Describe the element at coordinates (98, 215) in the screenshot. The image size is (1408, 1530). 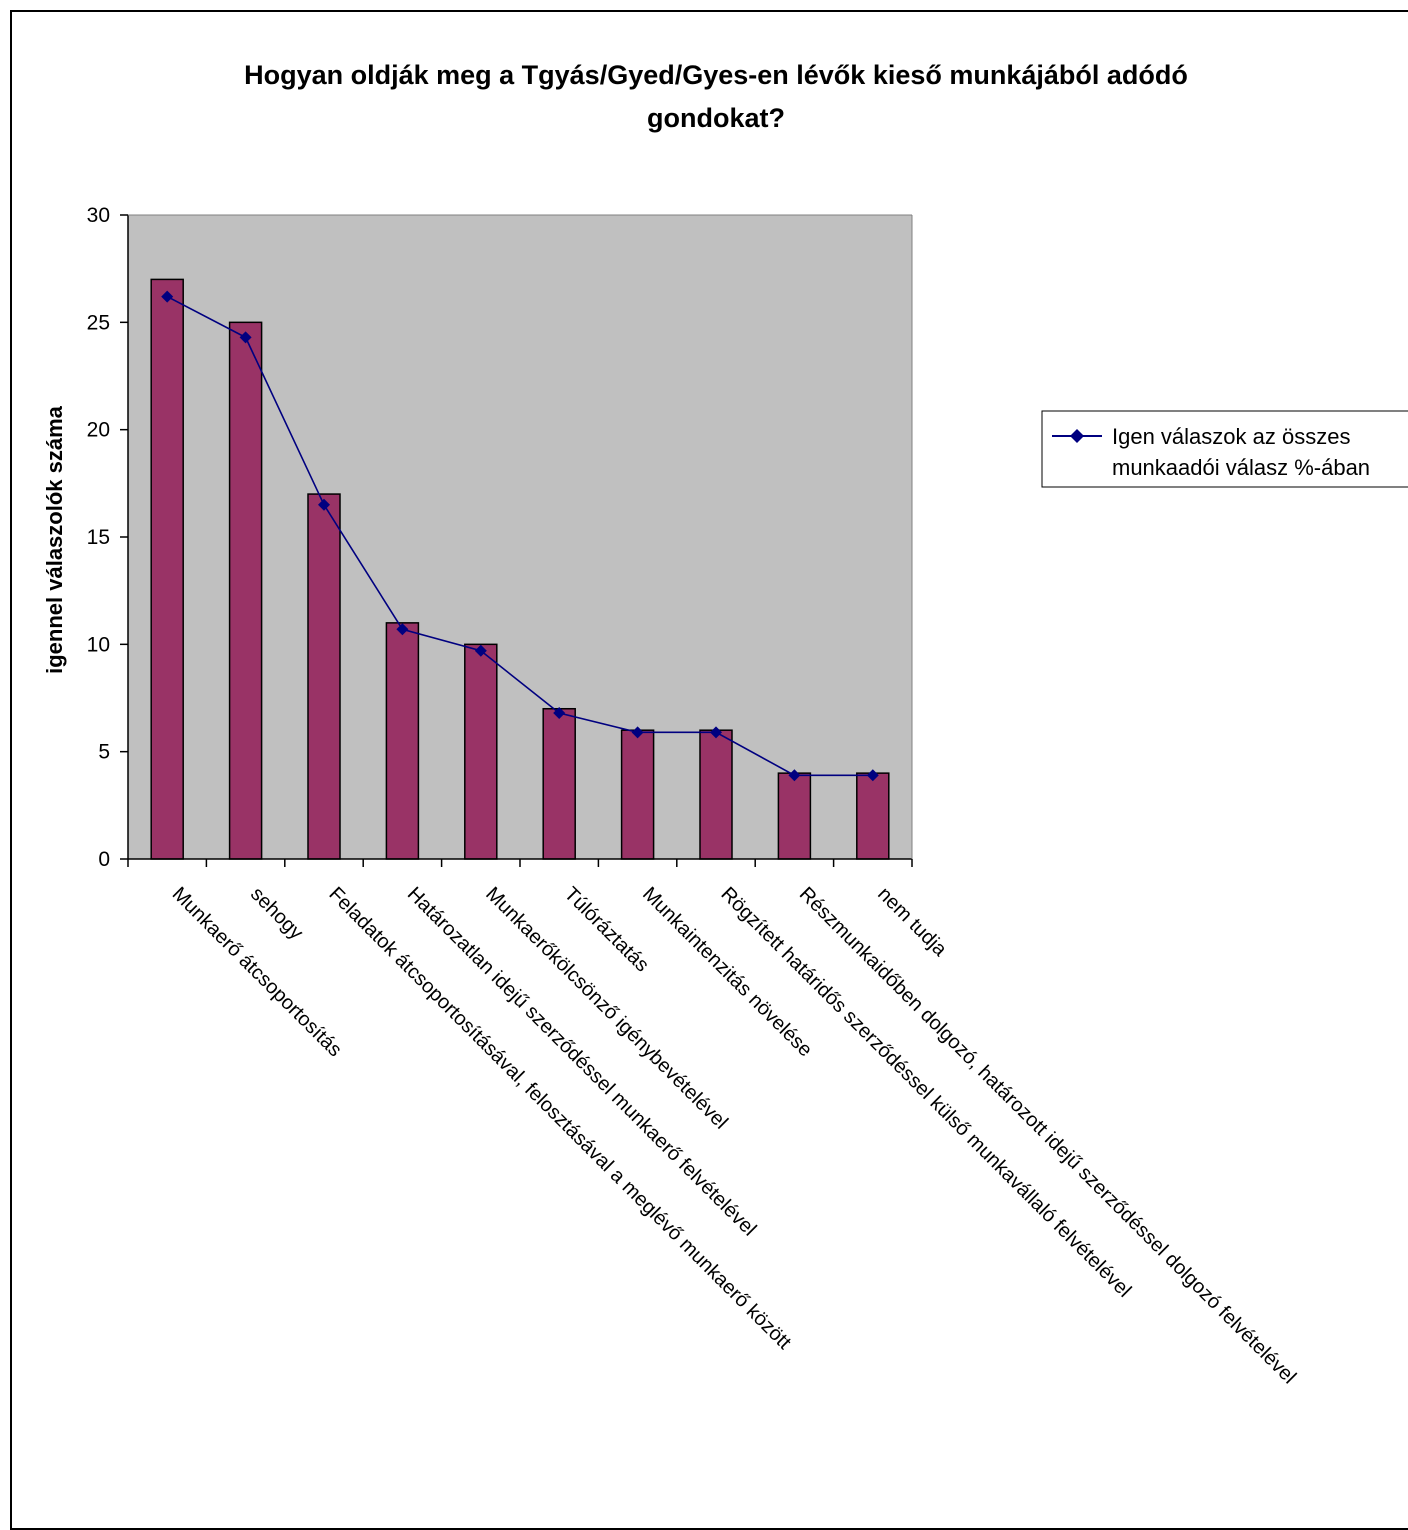
I see `y-tick-label: 30` at that location.